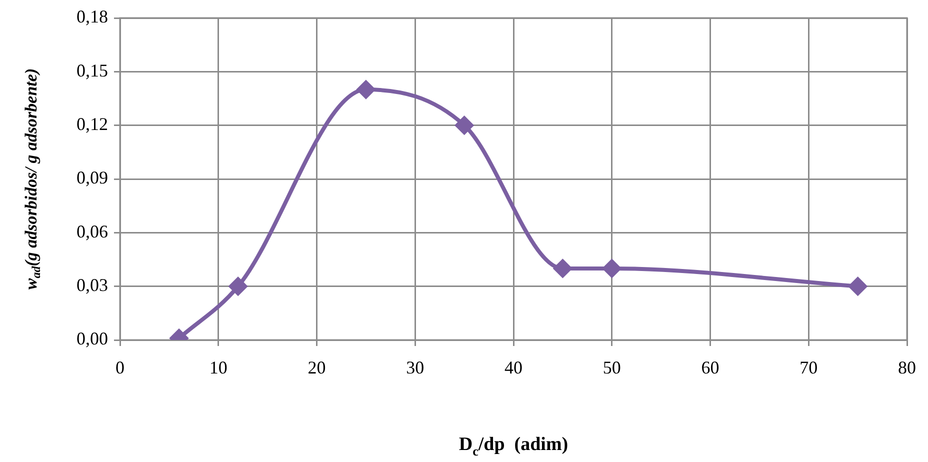  I want to click on x-tick-label: 70, so click(809, 368).